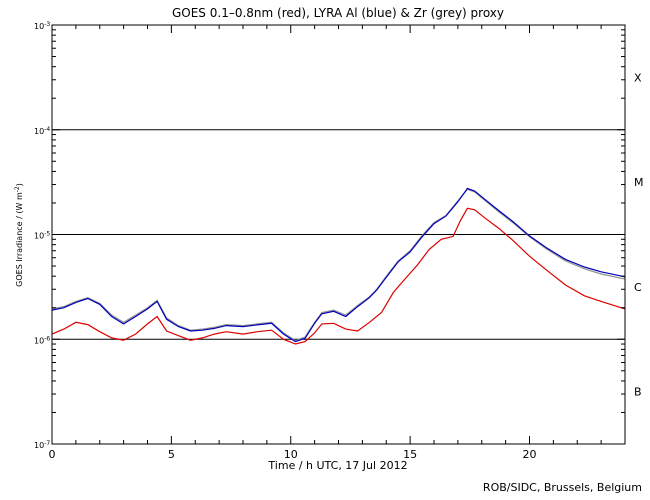 This screenshot has width=650, height=500. Describe the element at coordinates (638, 392) in the screenshot. I see `flare-class-label: B` at that location.